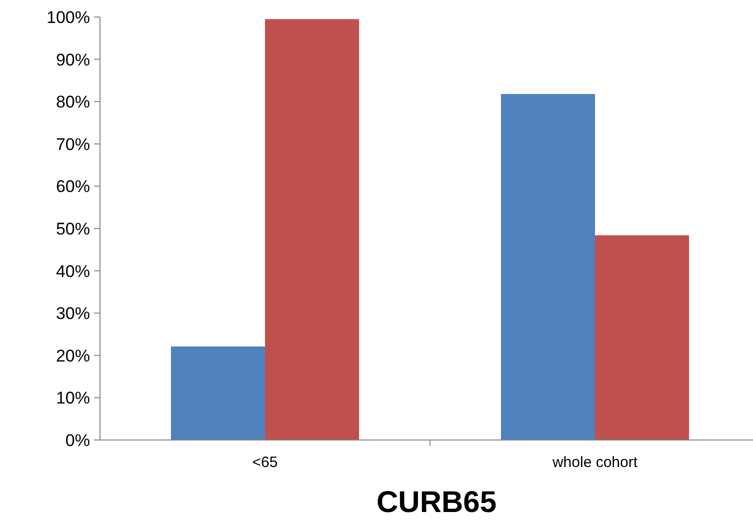  What do you see at coordinates (73, 398) in the screenshot?
I see `y-tick-label: 10%` at bounding box center [73, 398].